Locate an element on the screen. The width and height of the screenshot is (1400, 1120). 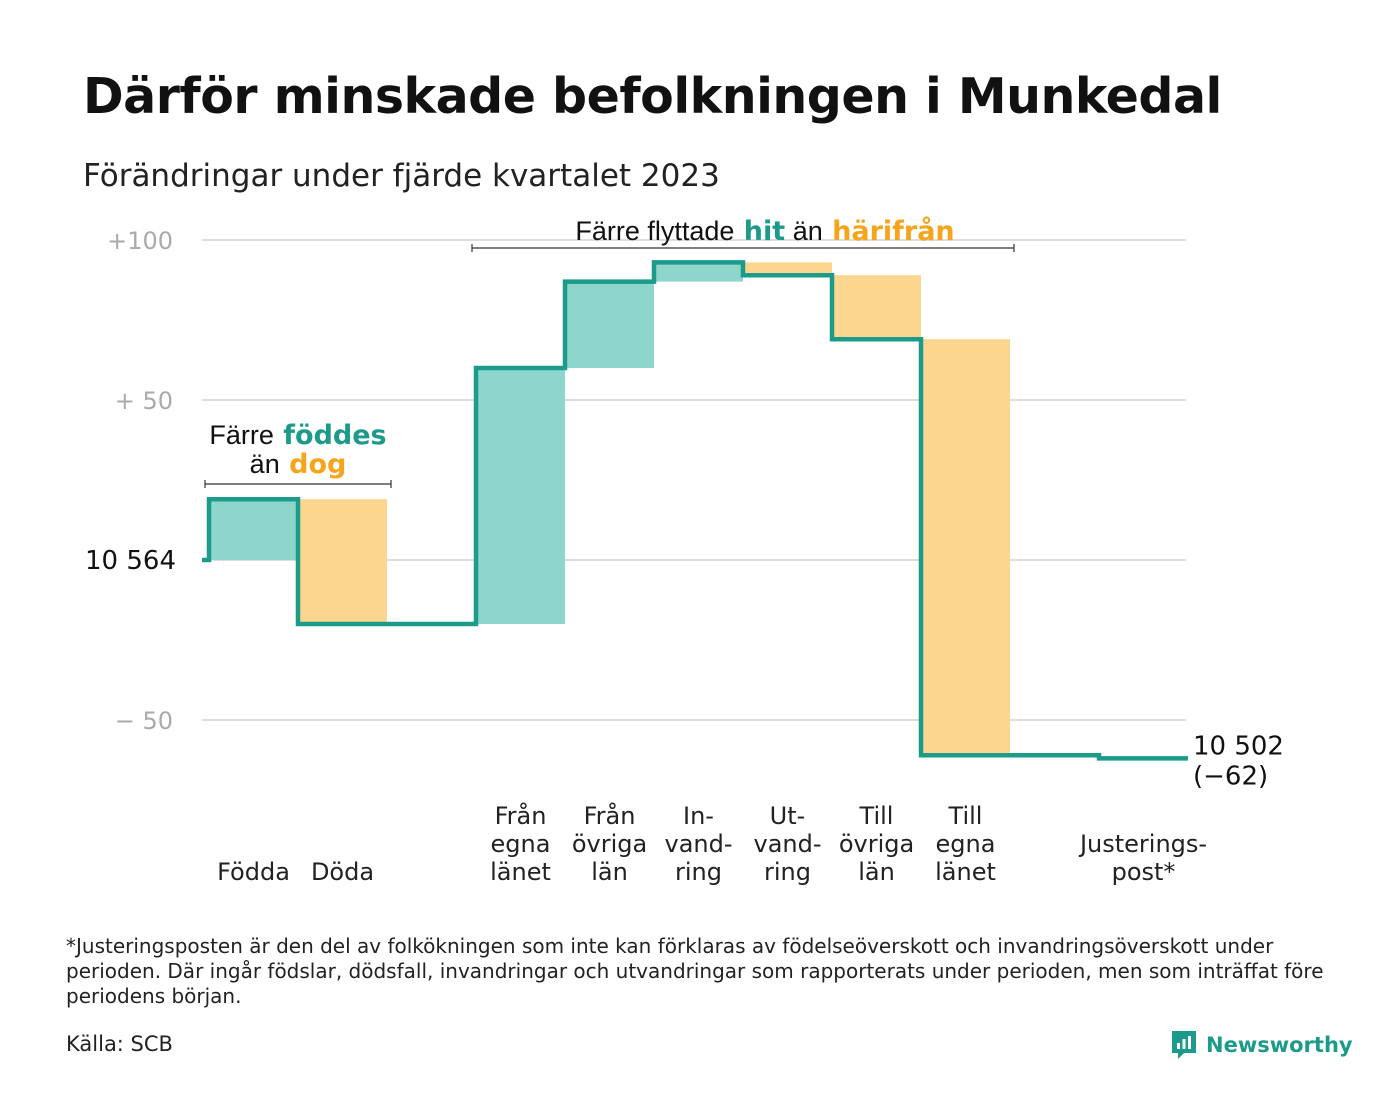
end-value-label: 10 502 is located at coordinates (1238, 746).